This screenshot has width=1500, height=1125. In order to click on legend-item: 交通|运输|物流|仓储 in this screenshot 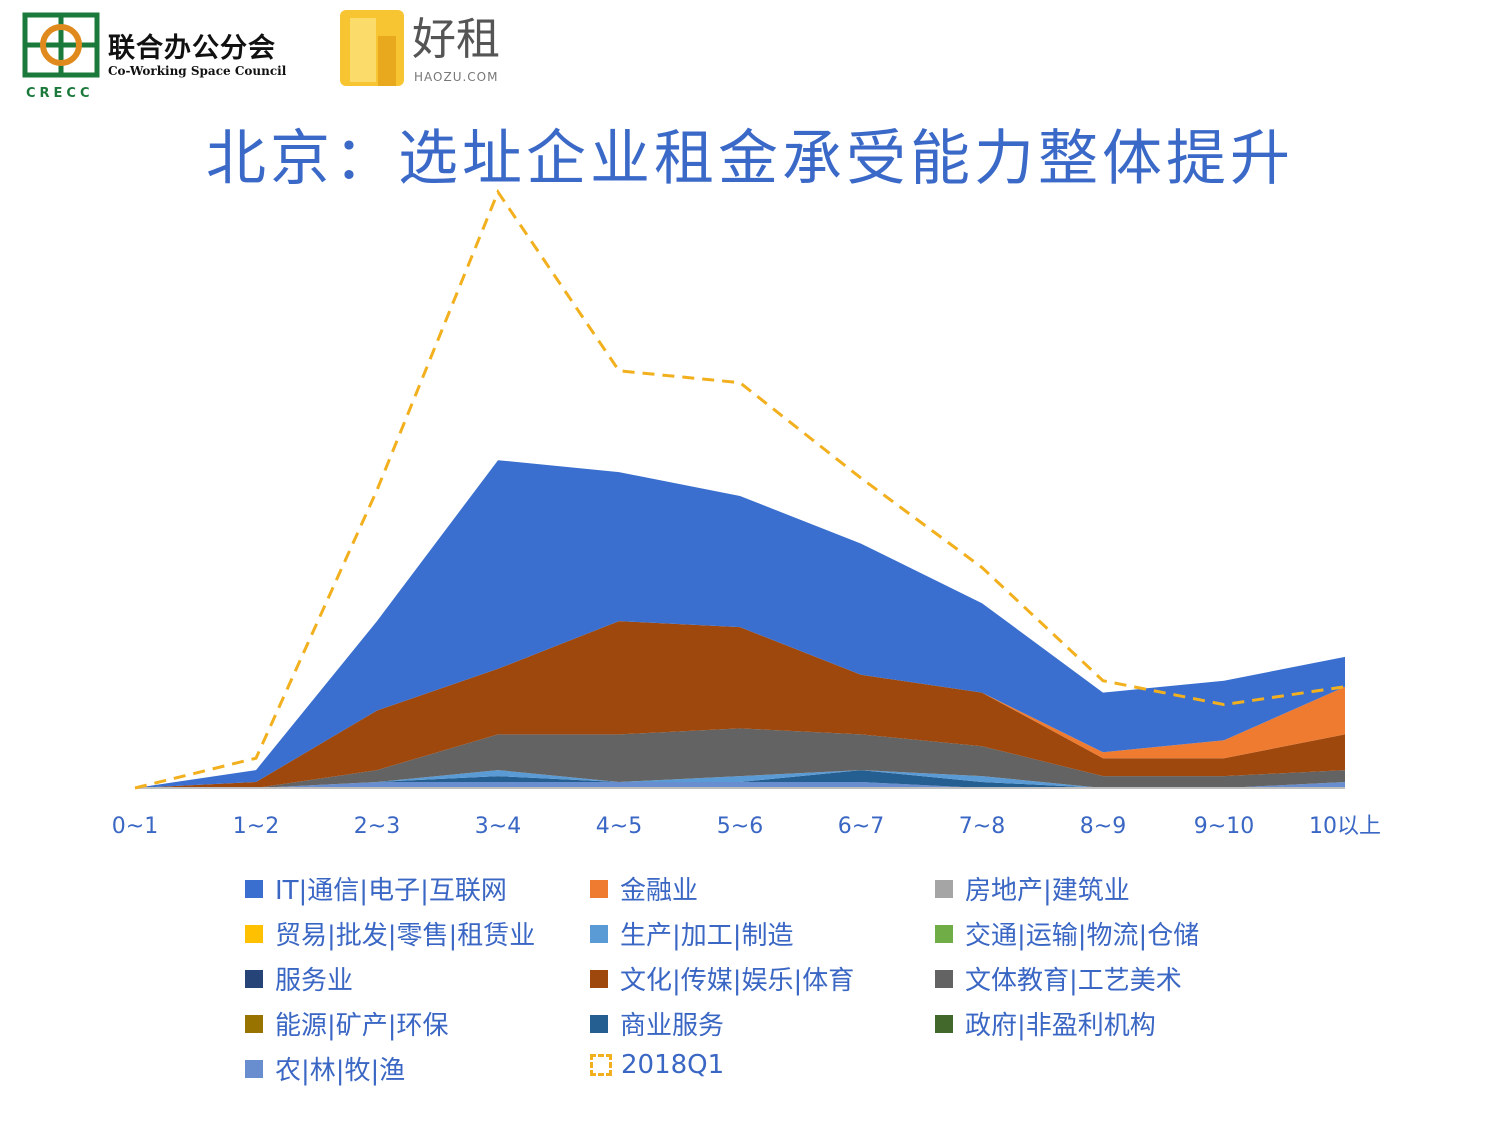, I will do `click(1067, 933)`.